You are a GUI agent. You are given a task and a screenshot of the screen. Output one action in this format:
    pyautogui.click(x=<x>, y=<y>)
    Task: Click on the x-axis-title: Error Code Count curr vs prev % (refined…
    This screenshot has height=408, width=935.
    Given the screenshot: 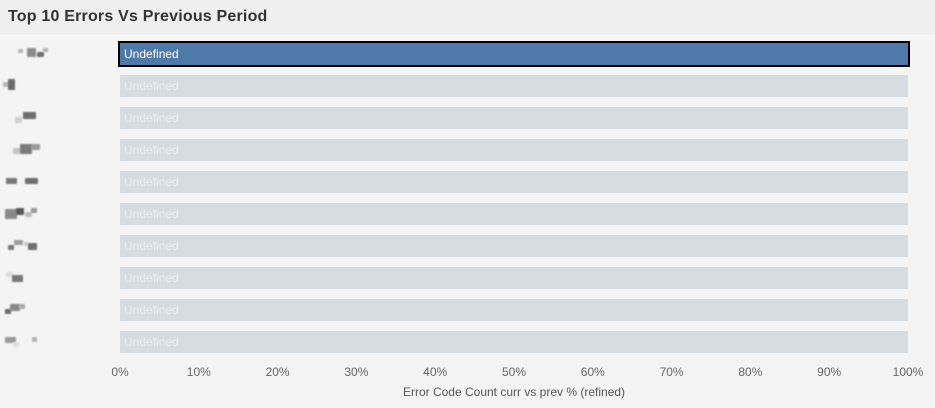 What is the action you would take?
    pyautogui.click(x=514, y=392)
    